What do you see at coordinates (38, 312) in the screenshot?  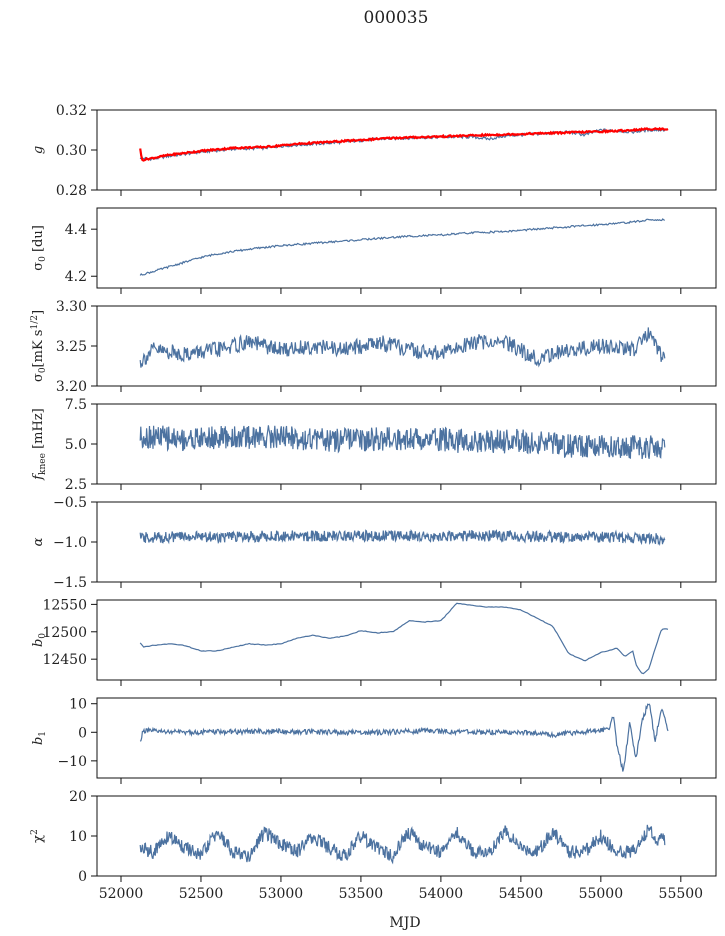 I see `y-label-close: ]` at bounding box center [38, 312].